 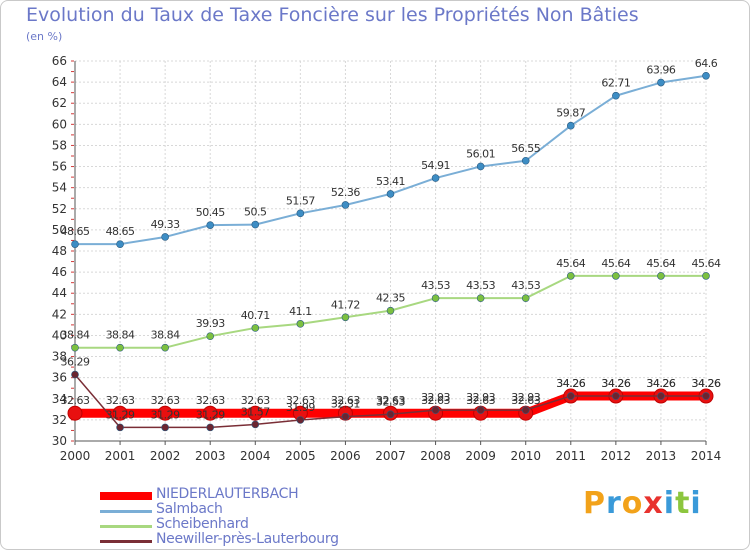 What do you see at coordinates (632, 503) in the screenshot?
I see `logo-letter: o` at bounding box center [632, 503].